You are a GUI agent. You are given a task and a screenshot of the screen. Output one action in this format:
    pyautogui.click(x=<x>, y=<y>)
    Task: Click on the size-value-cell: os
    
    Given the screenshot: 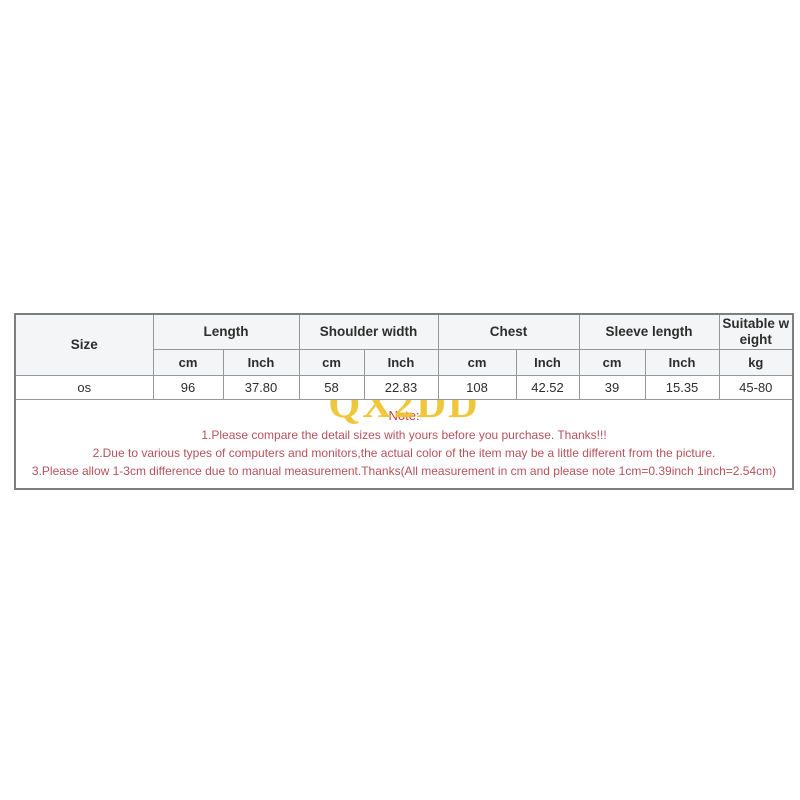 What is the action you would take?
    pyautogui.click(x=84, y=387)
    